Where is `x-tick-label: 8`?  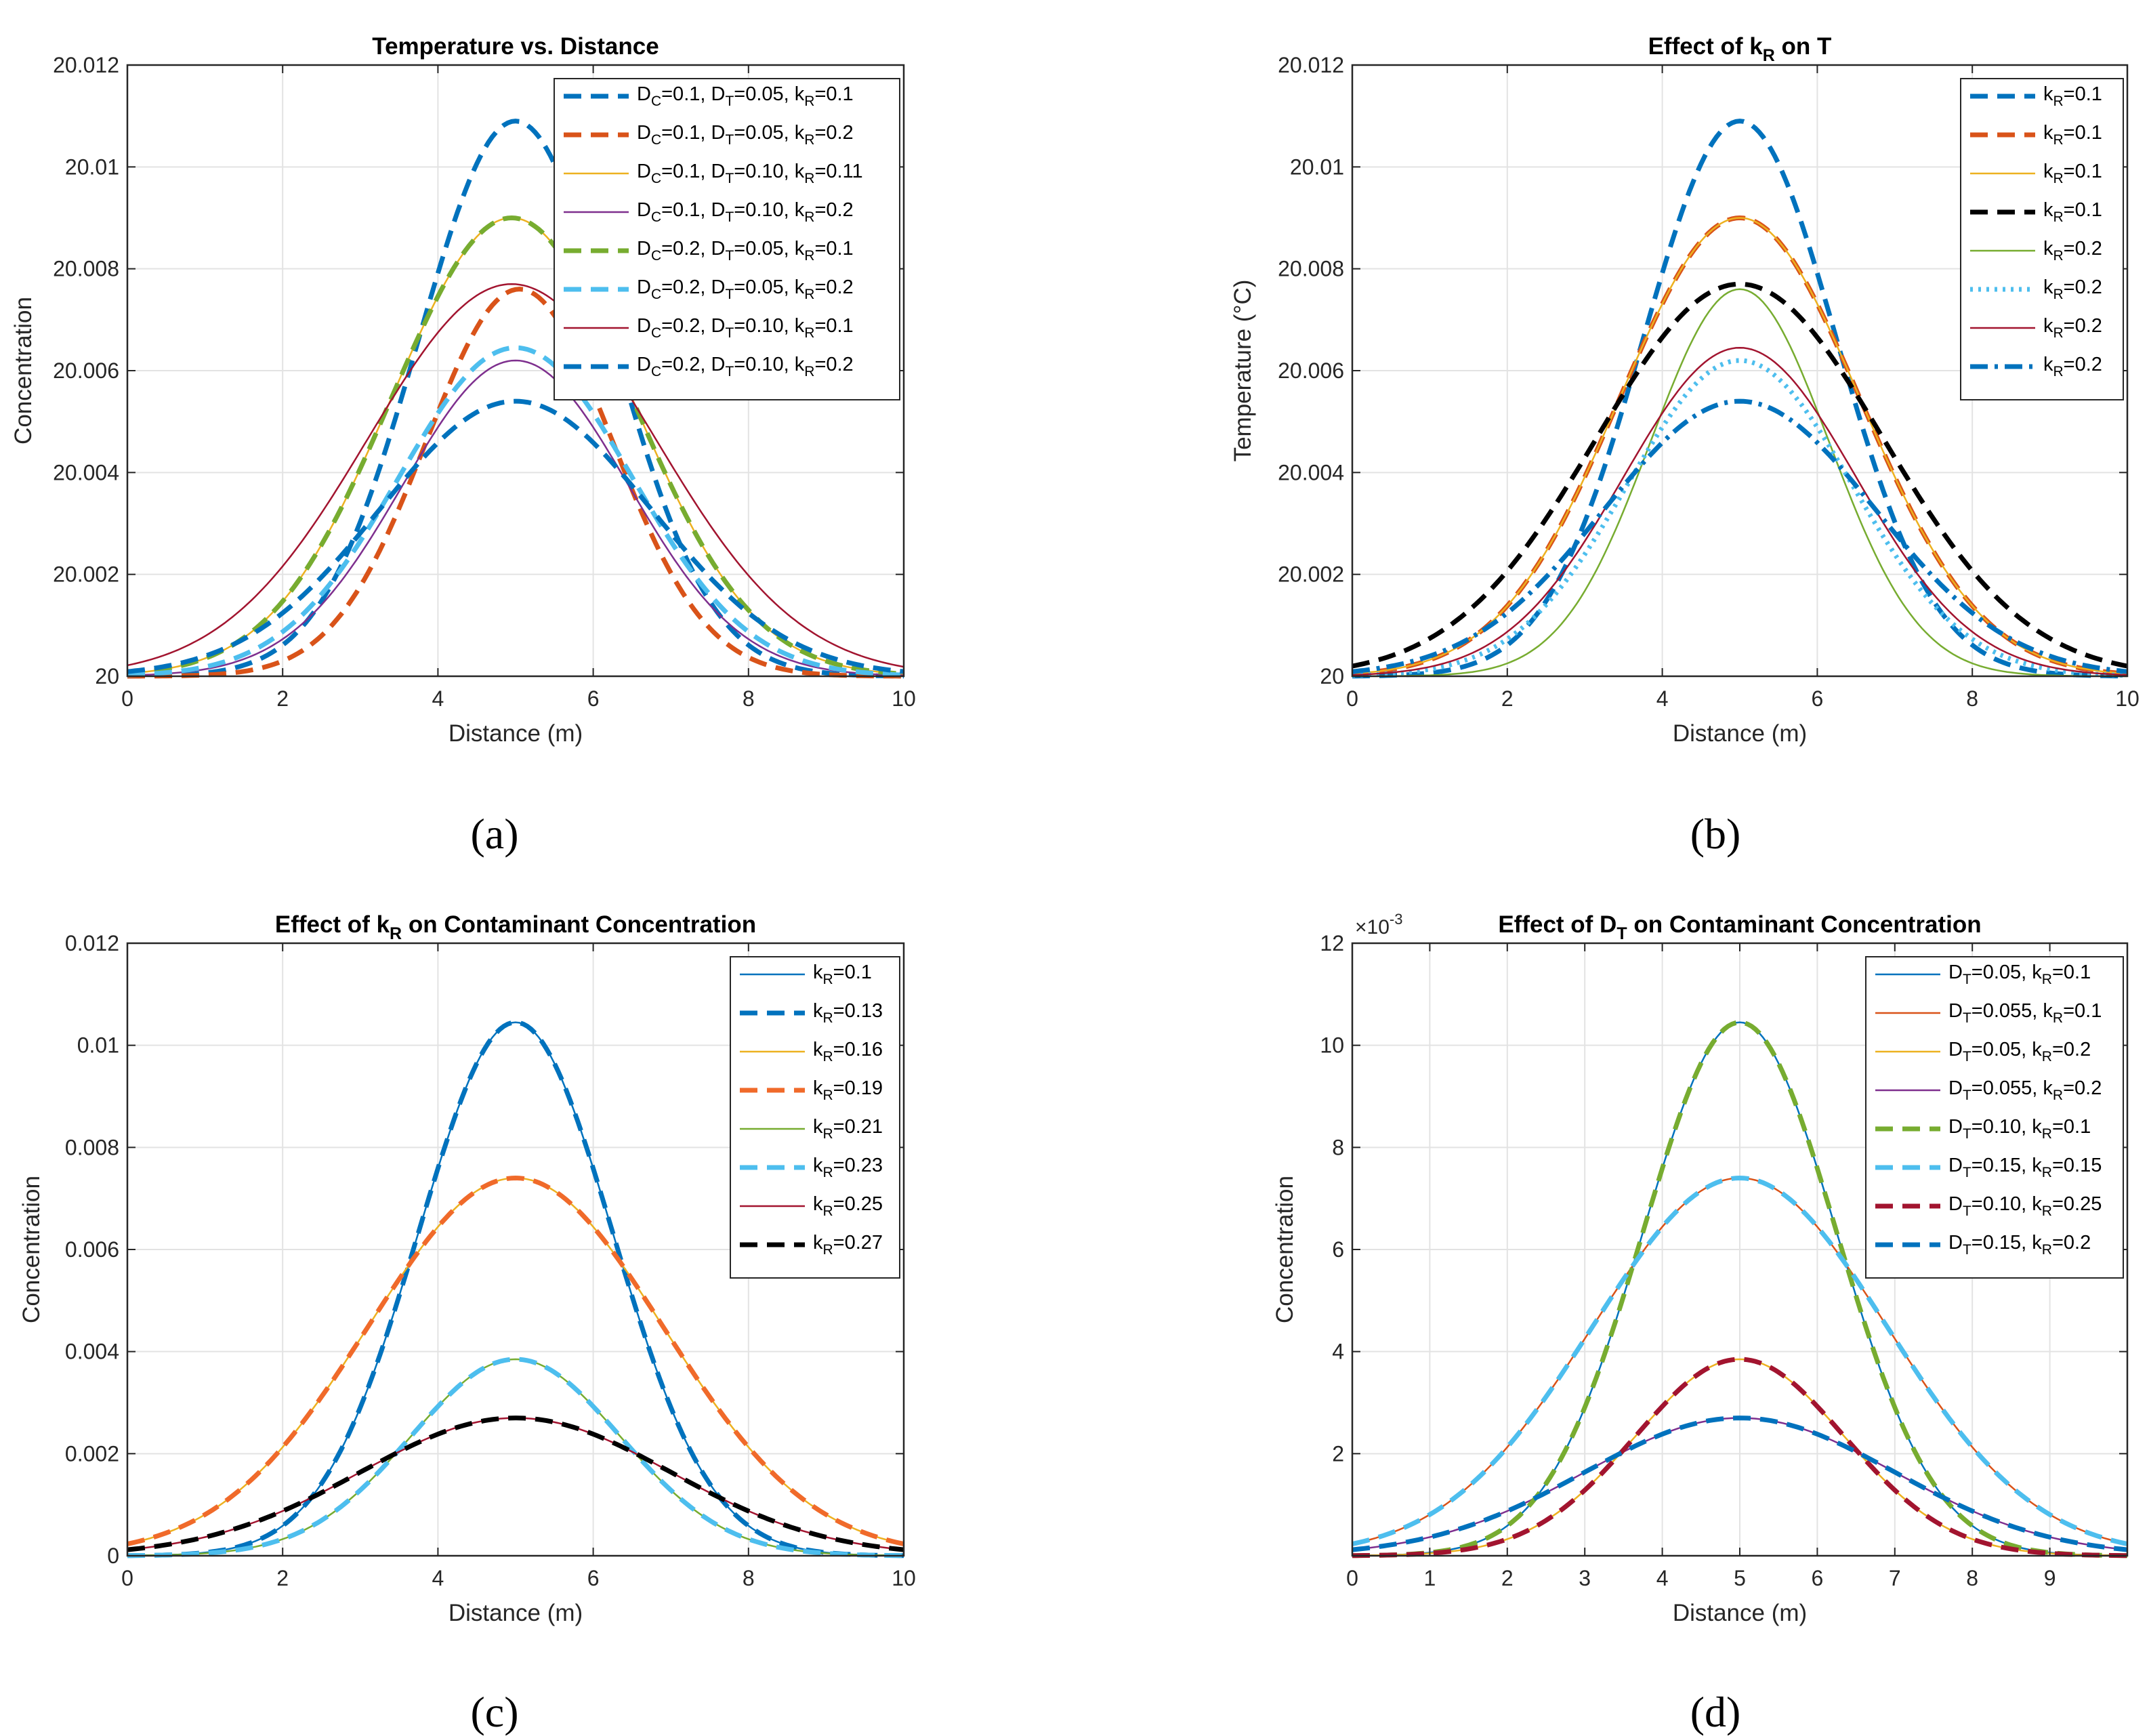
x-tick-label: 8 is located at coordinates (749, 1578).